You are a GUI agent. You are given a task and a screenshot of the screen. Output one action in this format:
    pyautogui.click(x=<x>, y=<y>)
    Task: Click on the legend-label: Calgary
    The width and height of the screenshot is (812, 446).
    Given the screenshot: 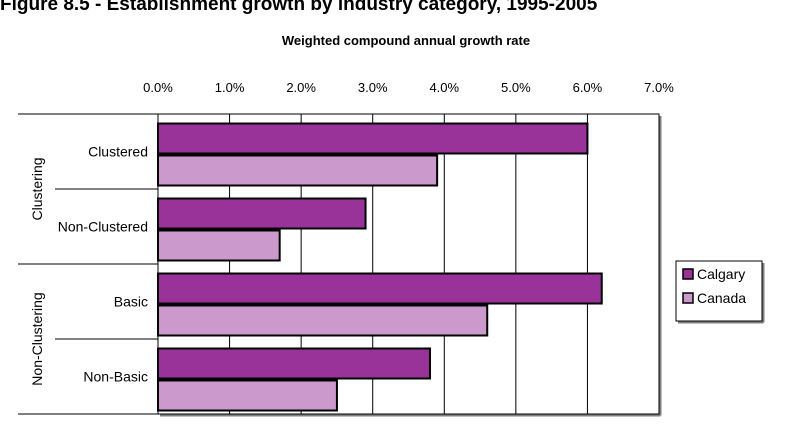 What is the action you would take?
    pyautogui.click(x=721, y=274)
    